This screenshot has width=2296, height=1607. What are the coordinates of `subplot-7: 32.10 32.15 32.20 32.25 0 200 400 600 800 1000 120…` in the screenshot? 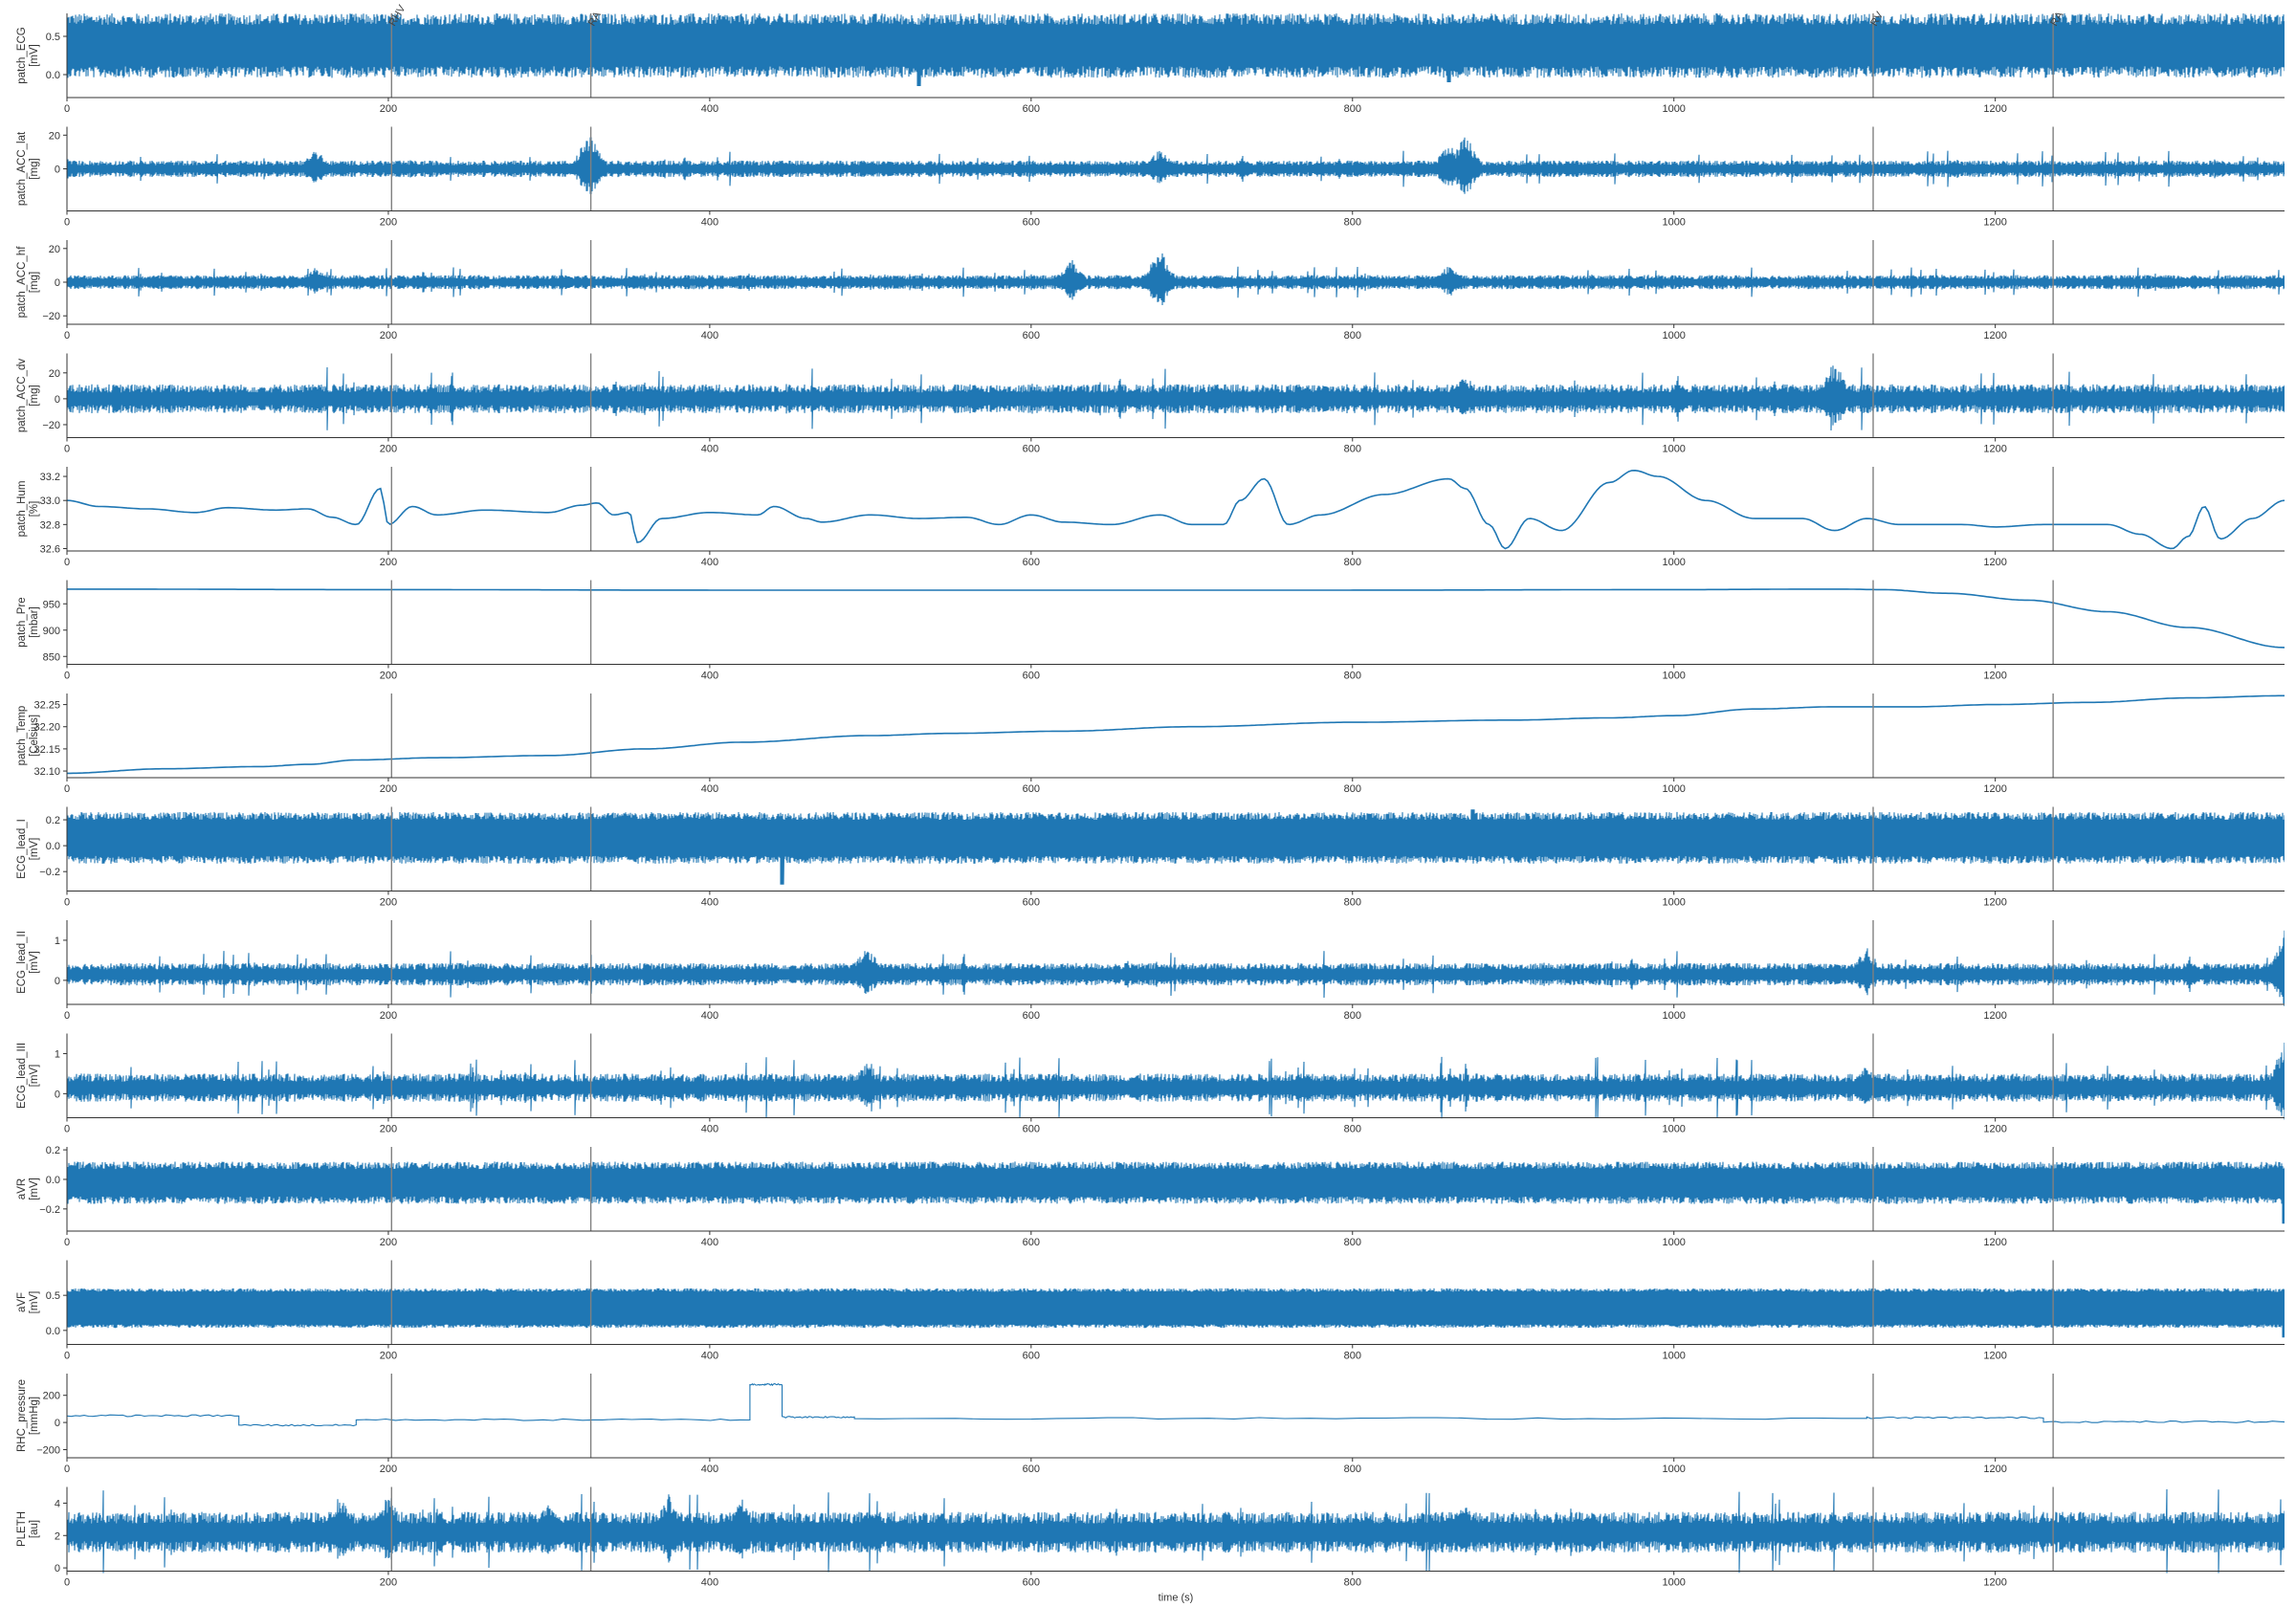 It's located at (1150, 744).